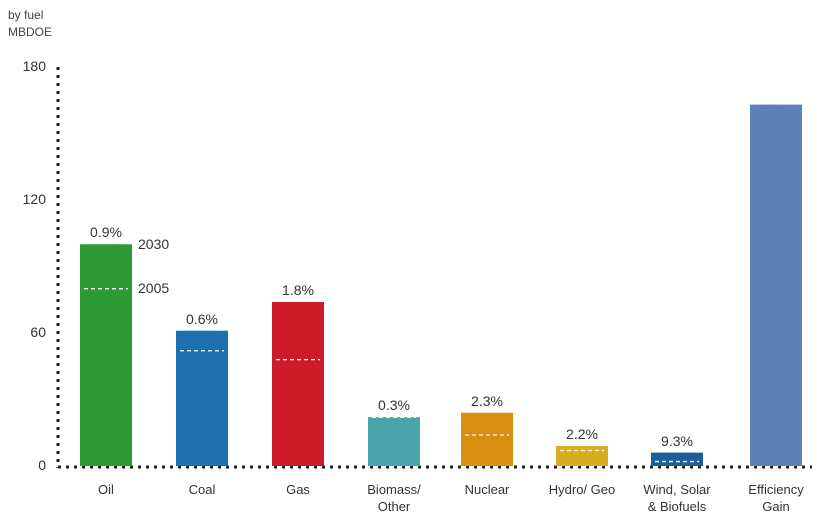 The height and width of the screenshot is (520, 817). What do you see at coordinates (776, 498) in the screenshot?
I see `category-label: Efficiency Gain` at bounding box center [776, 498].